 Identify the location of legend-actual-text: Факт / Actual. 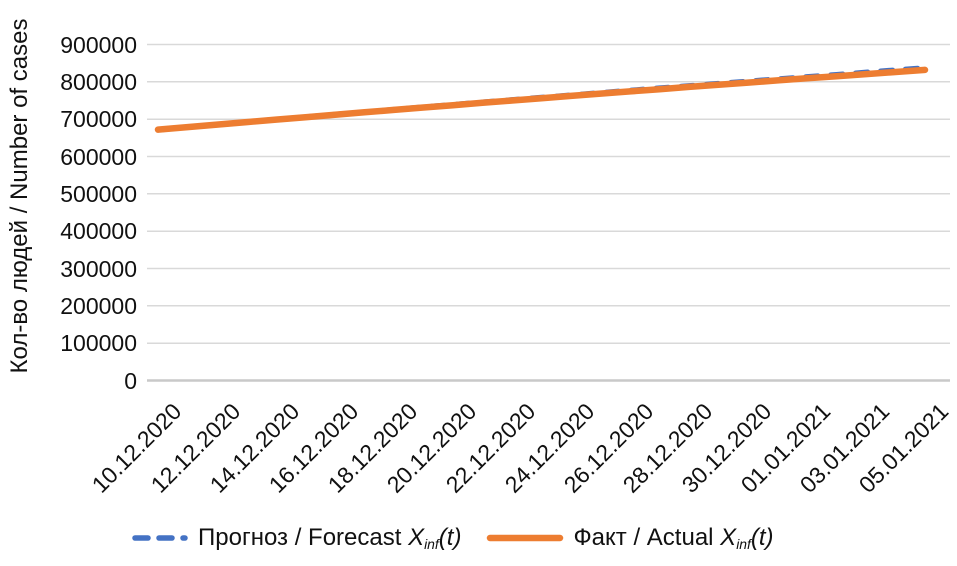
(647, 537).